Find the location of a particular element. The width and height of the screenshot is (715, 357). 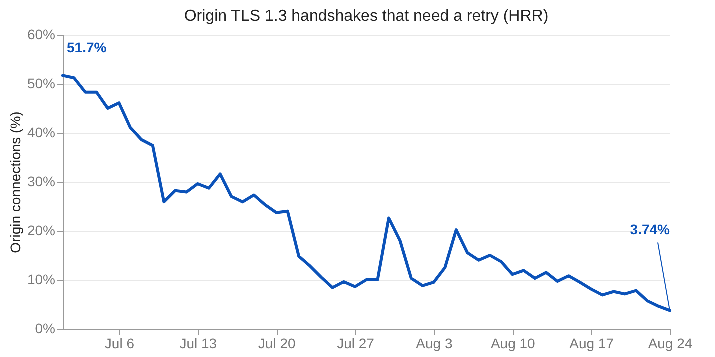

y-tick-label: 40% is located at coordinates (41, 132).